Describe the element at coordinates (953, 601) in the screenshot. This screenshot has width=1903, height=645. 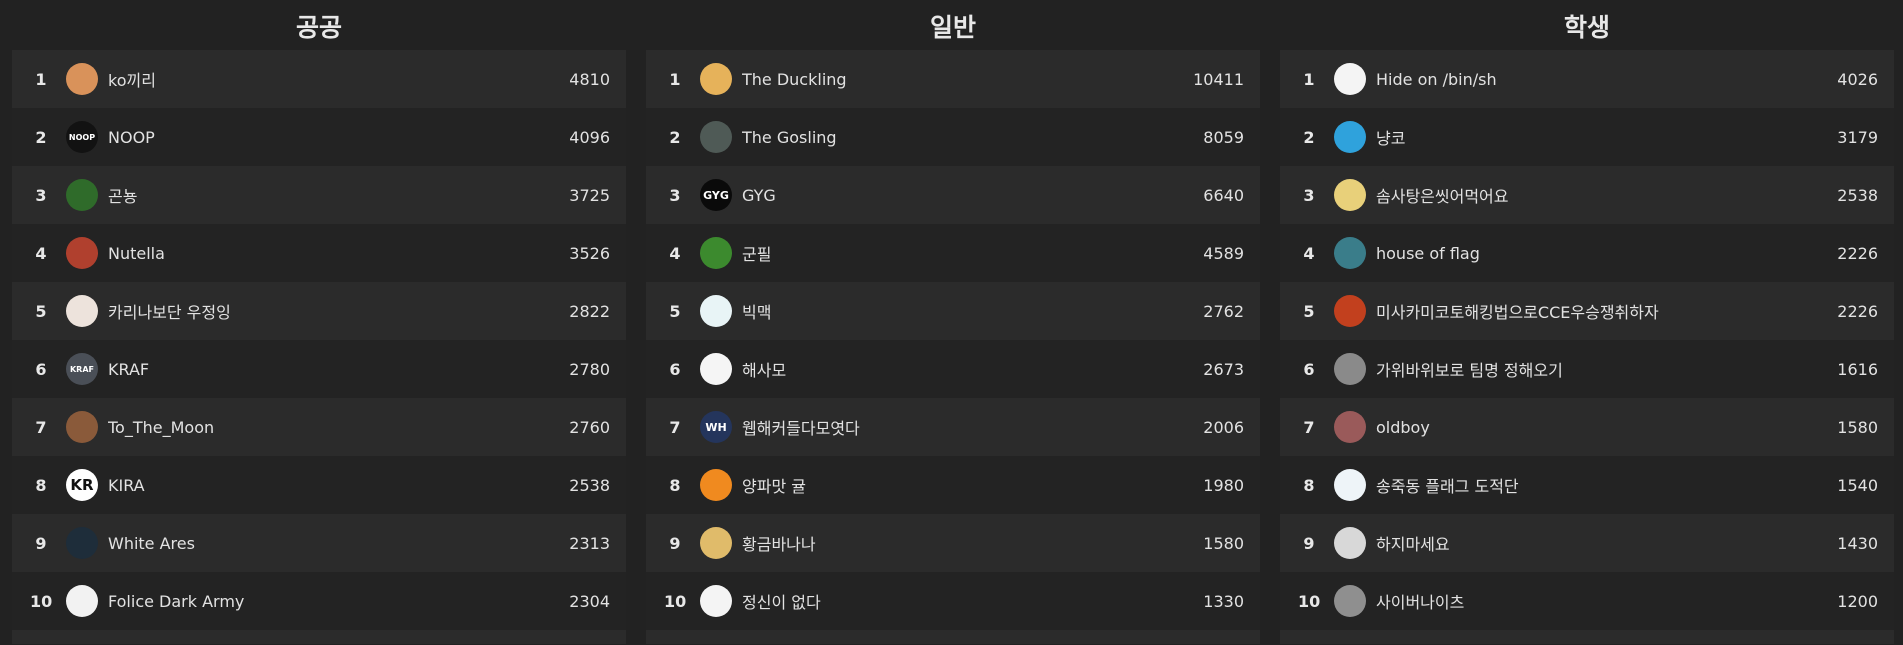
I see `table-row: 10 정신이 없다 1330` at that location.